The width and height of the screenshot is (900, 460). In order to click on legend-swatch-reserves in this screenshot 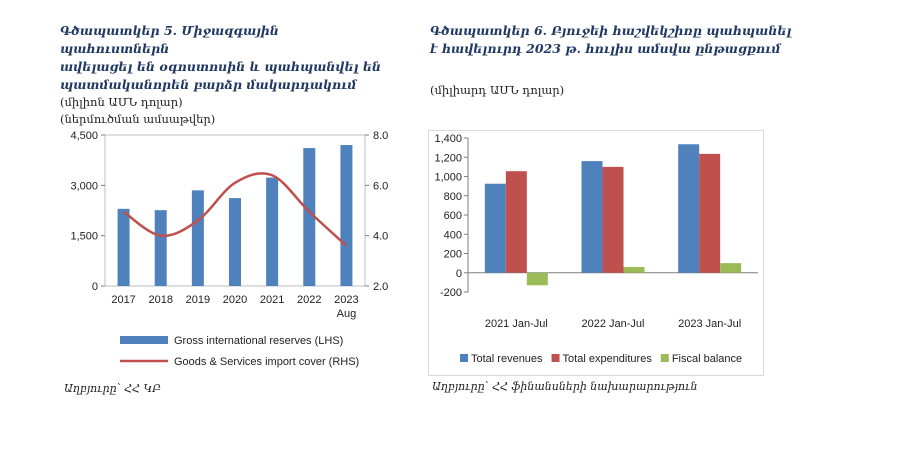, I will do `click(144, 340)`.